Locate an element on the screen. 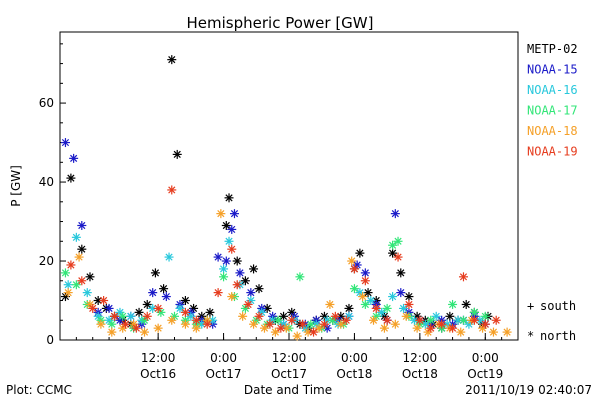 This screenshot has width=600, height=400. marker-legend-south: + south is located at coordinates (551, 306).